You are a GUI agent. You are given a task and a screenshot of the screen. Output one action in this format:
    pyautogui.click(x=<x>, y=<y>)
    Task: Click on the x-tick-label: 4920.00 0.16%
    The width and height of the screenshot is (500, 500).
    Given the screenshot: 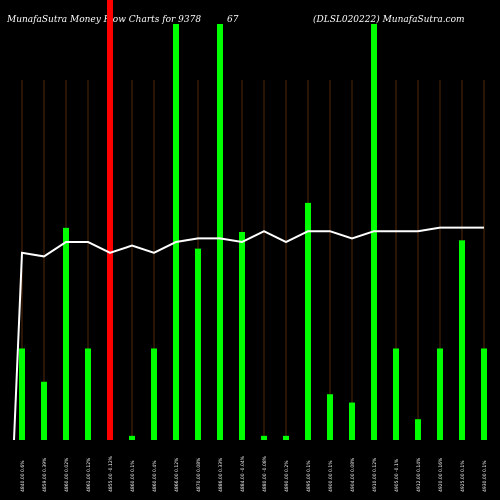 What is the action you would take?
    pyautogui.click(x=441, y=474)
    